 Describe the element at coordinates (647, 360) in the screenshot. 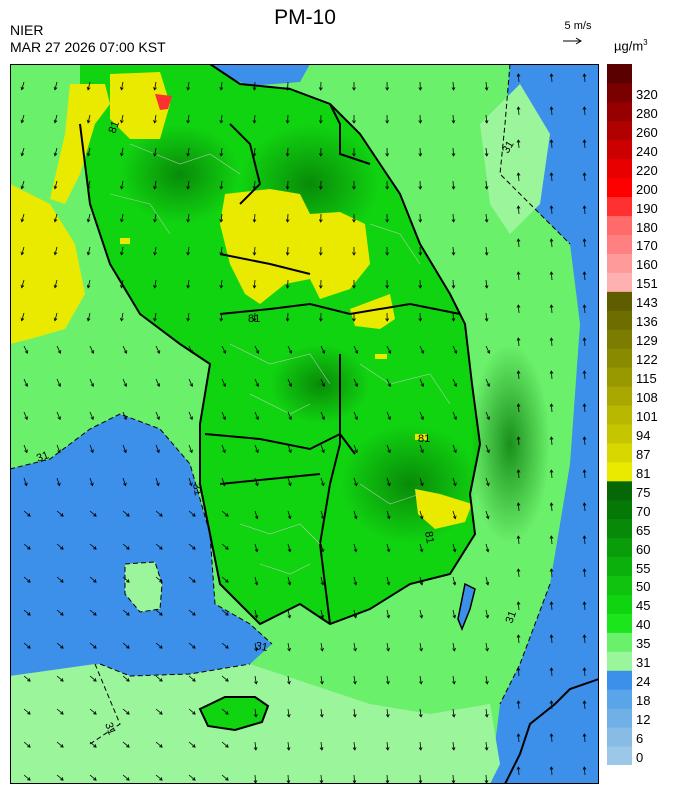

I see `legend-tick-label: 122` at that location.